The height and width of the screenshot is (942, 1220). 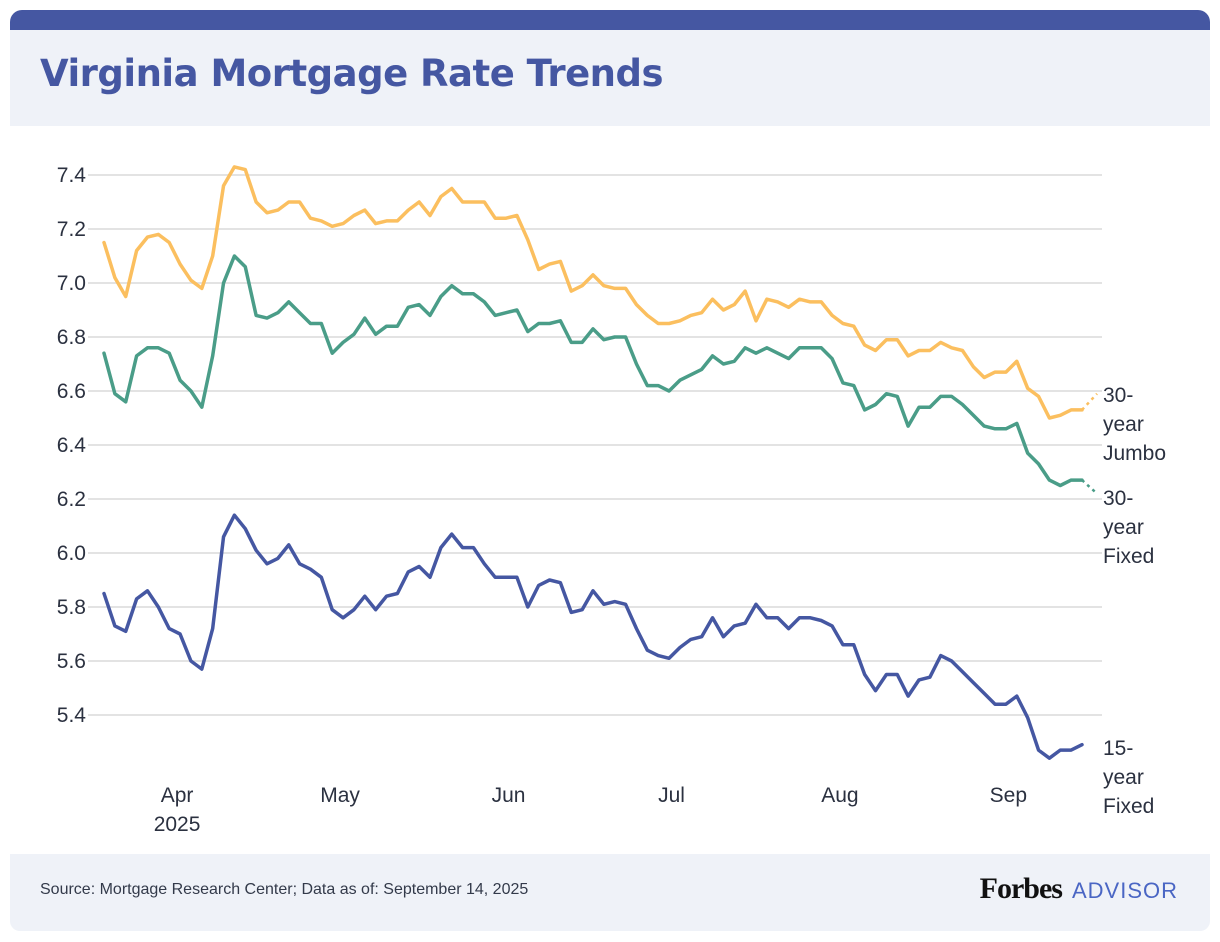 What do you see at coordinates (72, 715) in the screenshot?
I see `y-tick-label: 5.4` at bounding box center [72, 715].